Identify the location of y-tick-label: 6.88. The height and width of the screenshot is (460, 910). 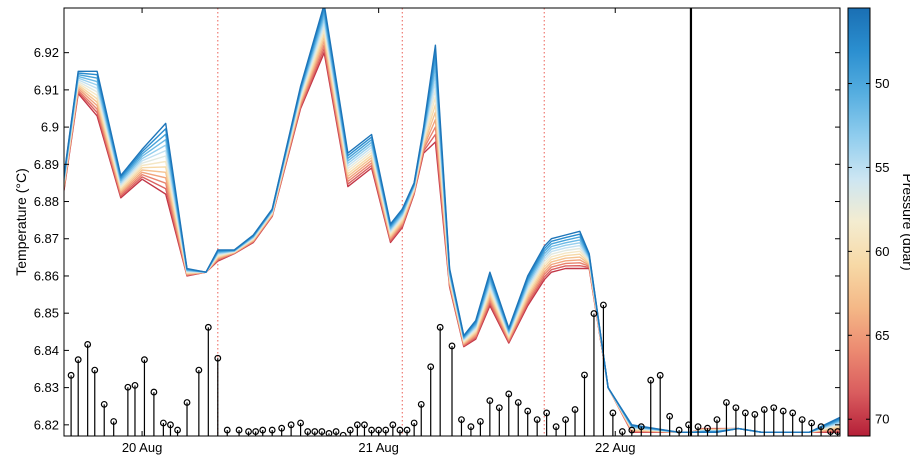
(46, 201).